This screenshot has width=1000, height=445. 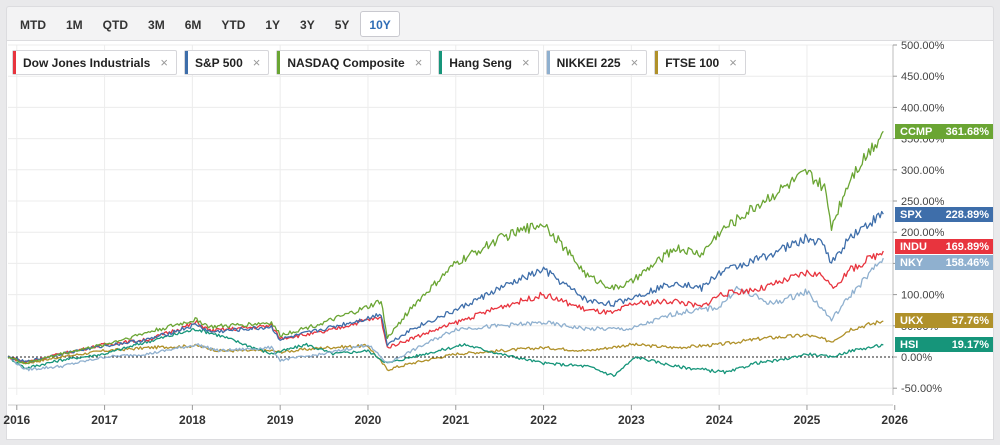 What do you see at coordinates (923, 296) in the screenshot?
I see `y-tick-label: 100.00%` at bounding box center [923, 296].